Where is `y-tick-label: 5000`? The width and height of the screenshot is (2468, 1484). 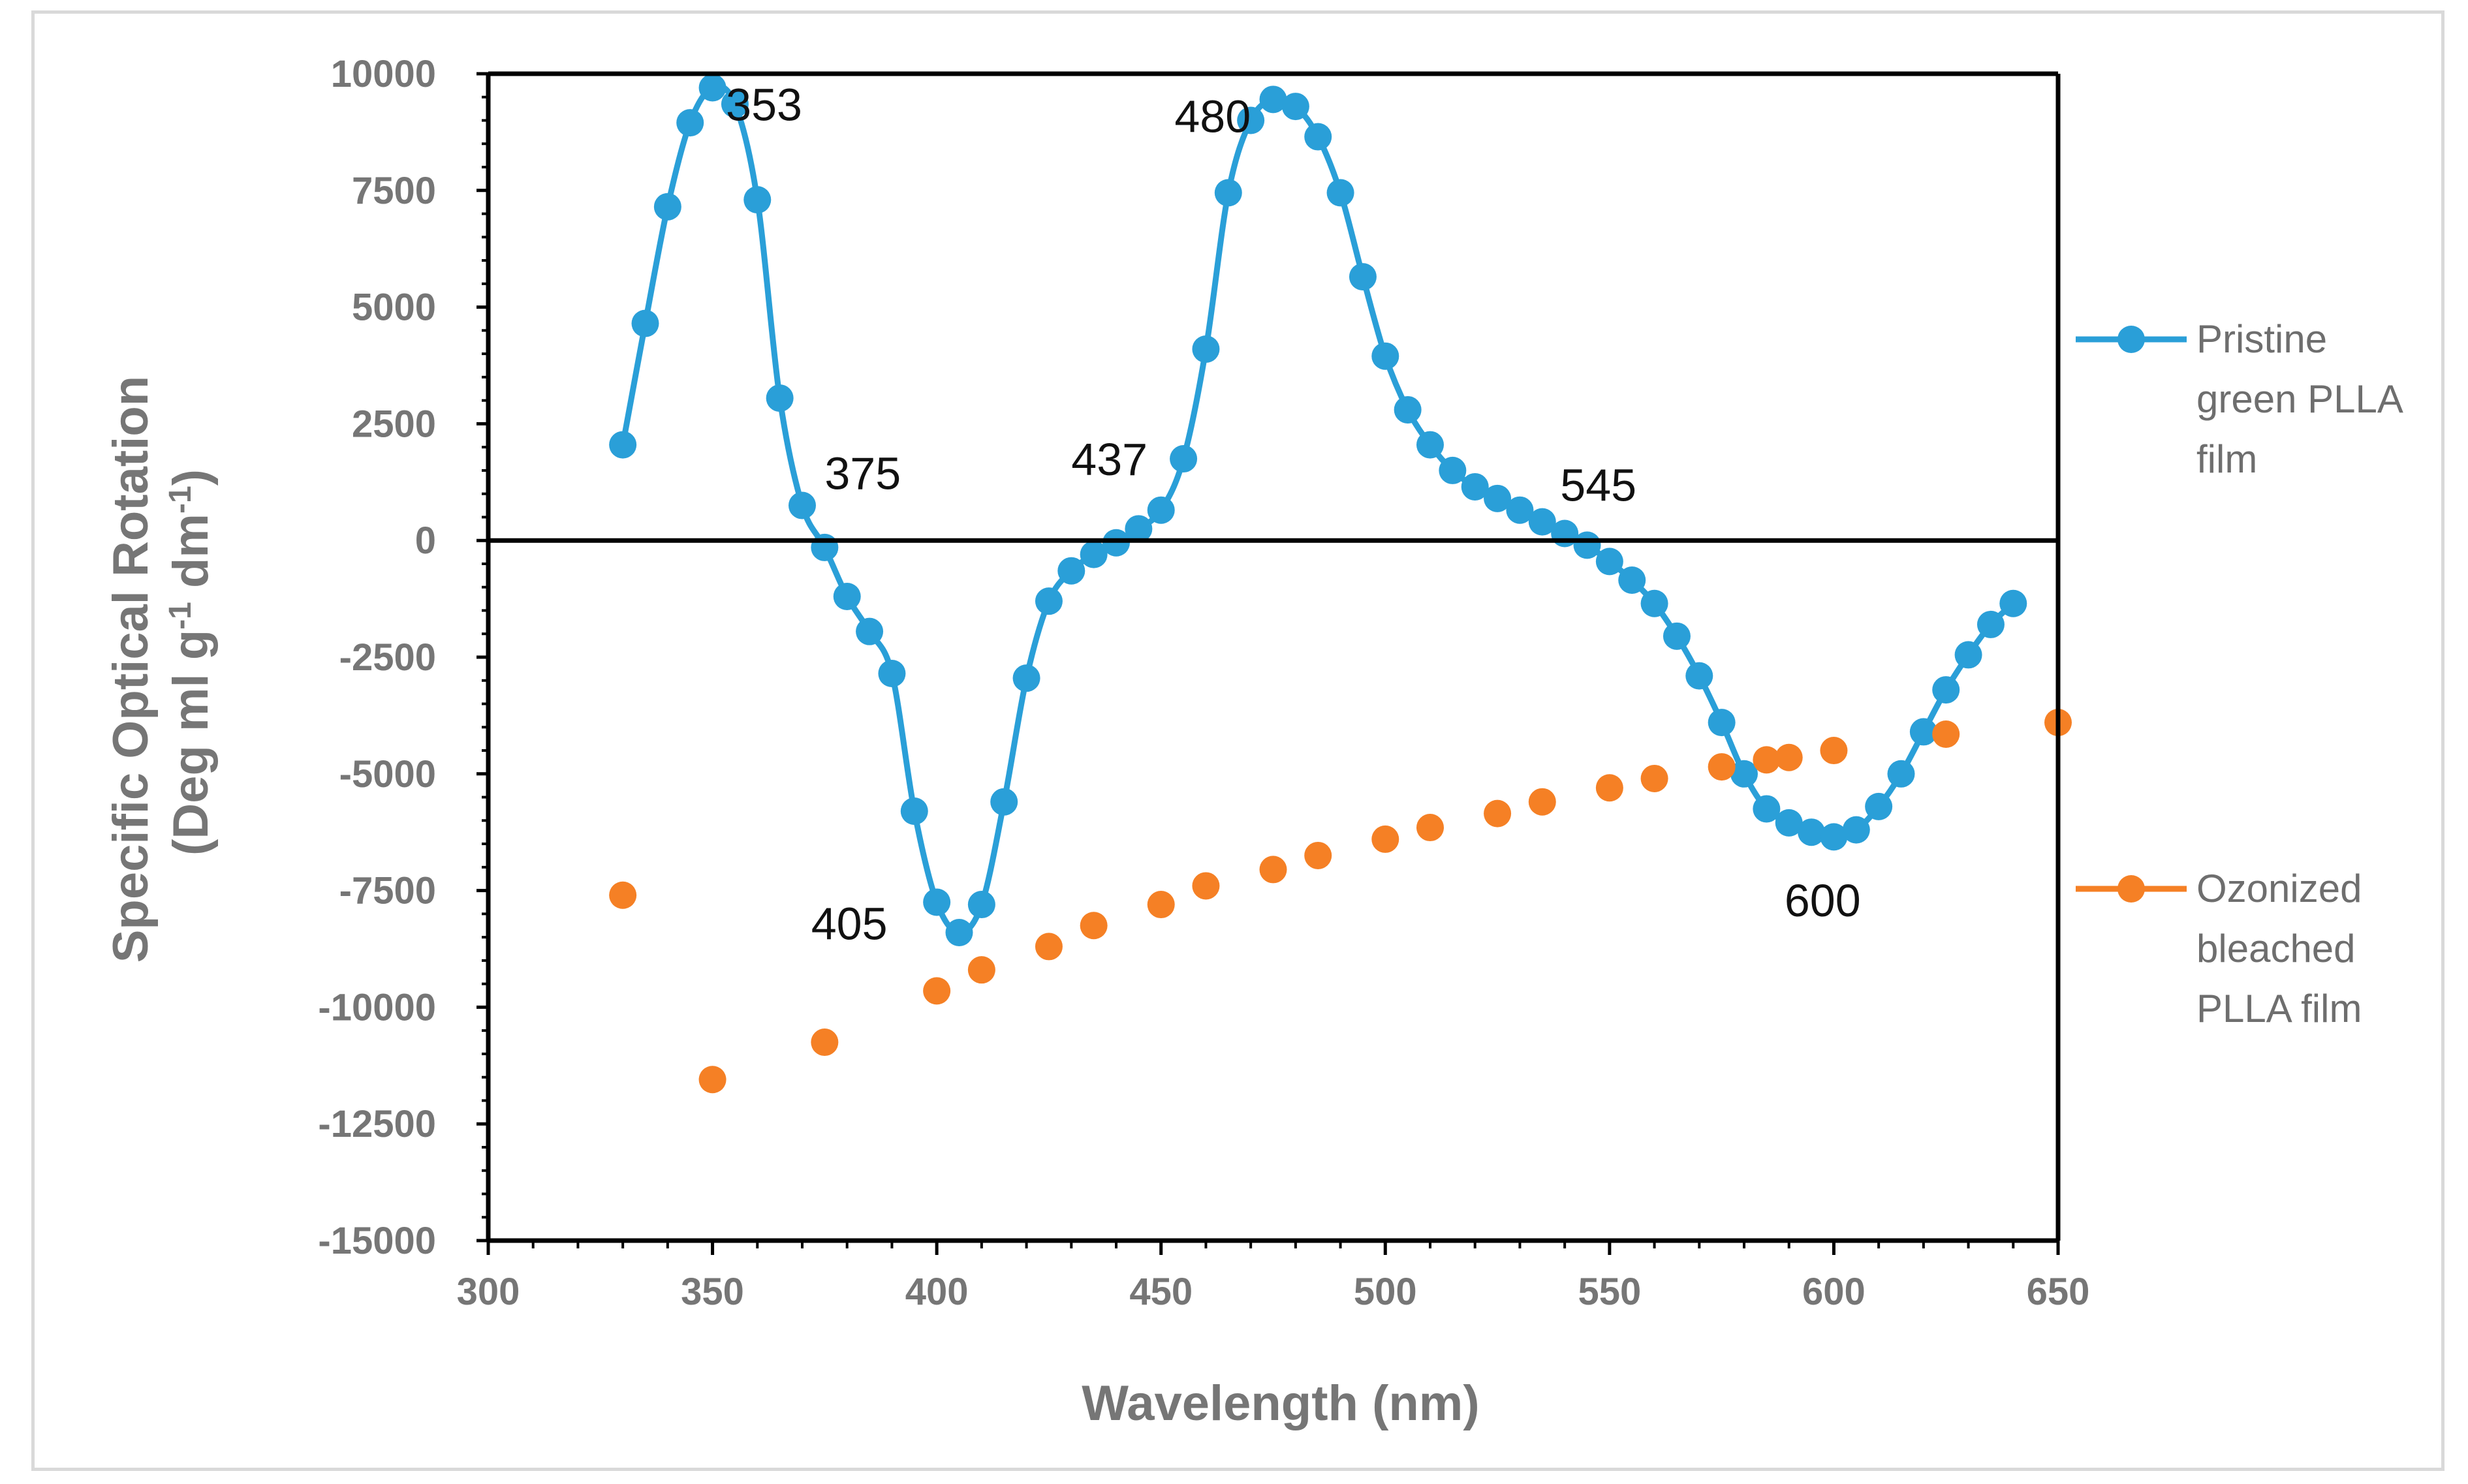 y-tick-label: 5000 is located at coordinates (394, 307).